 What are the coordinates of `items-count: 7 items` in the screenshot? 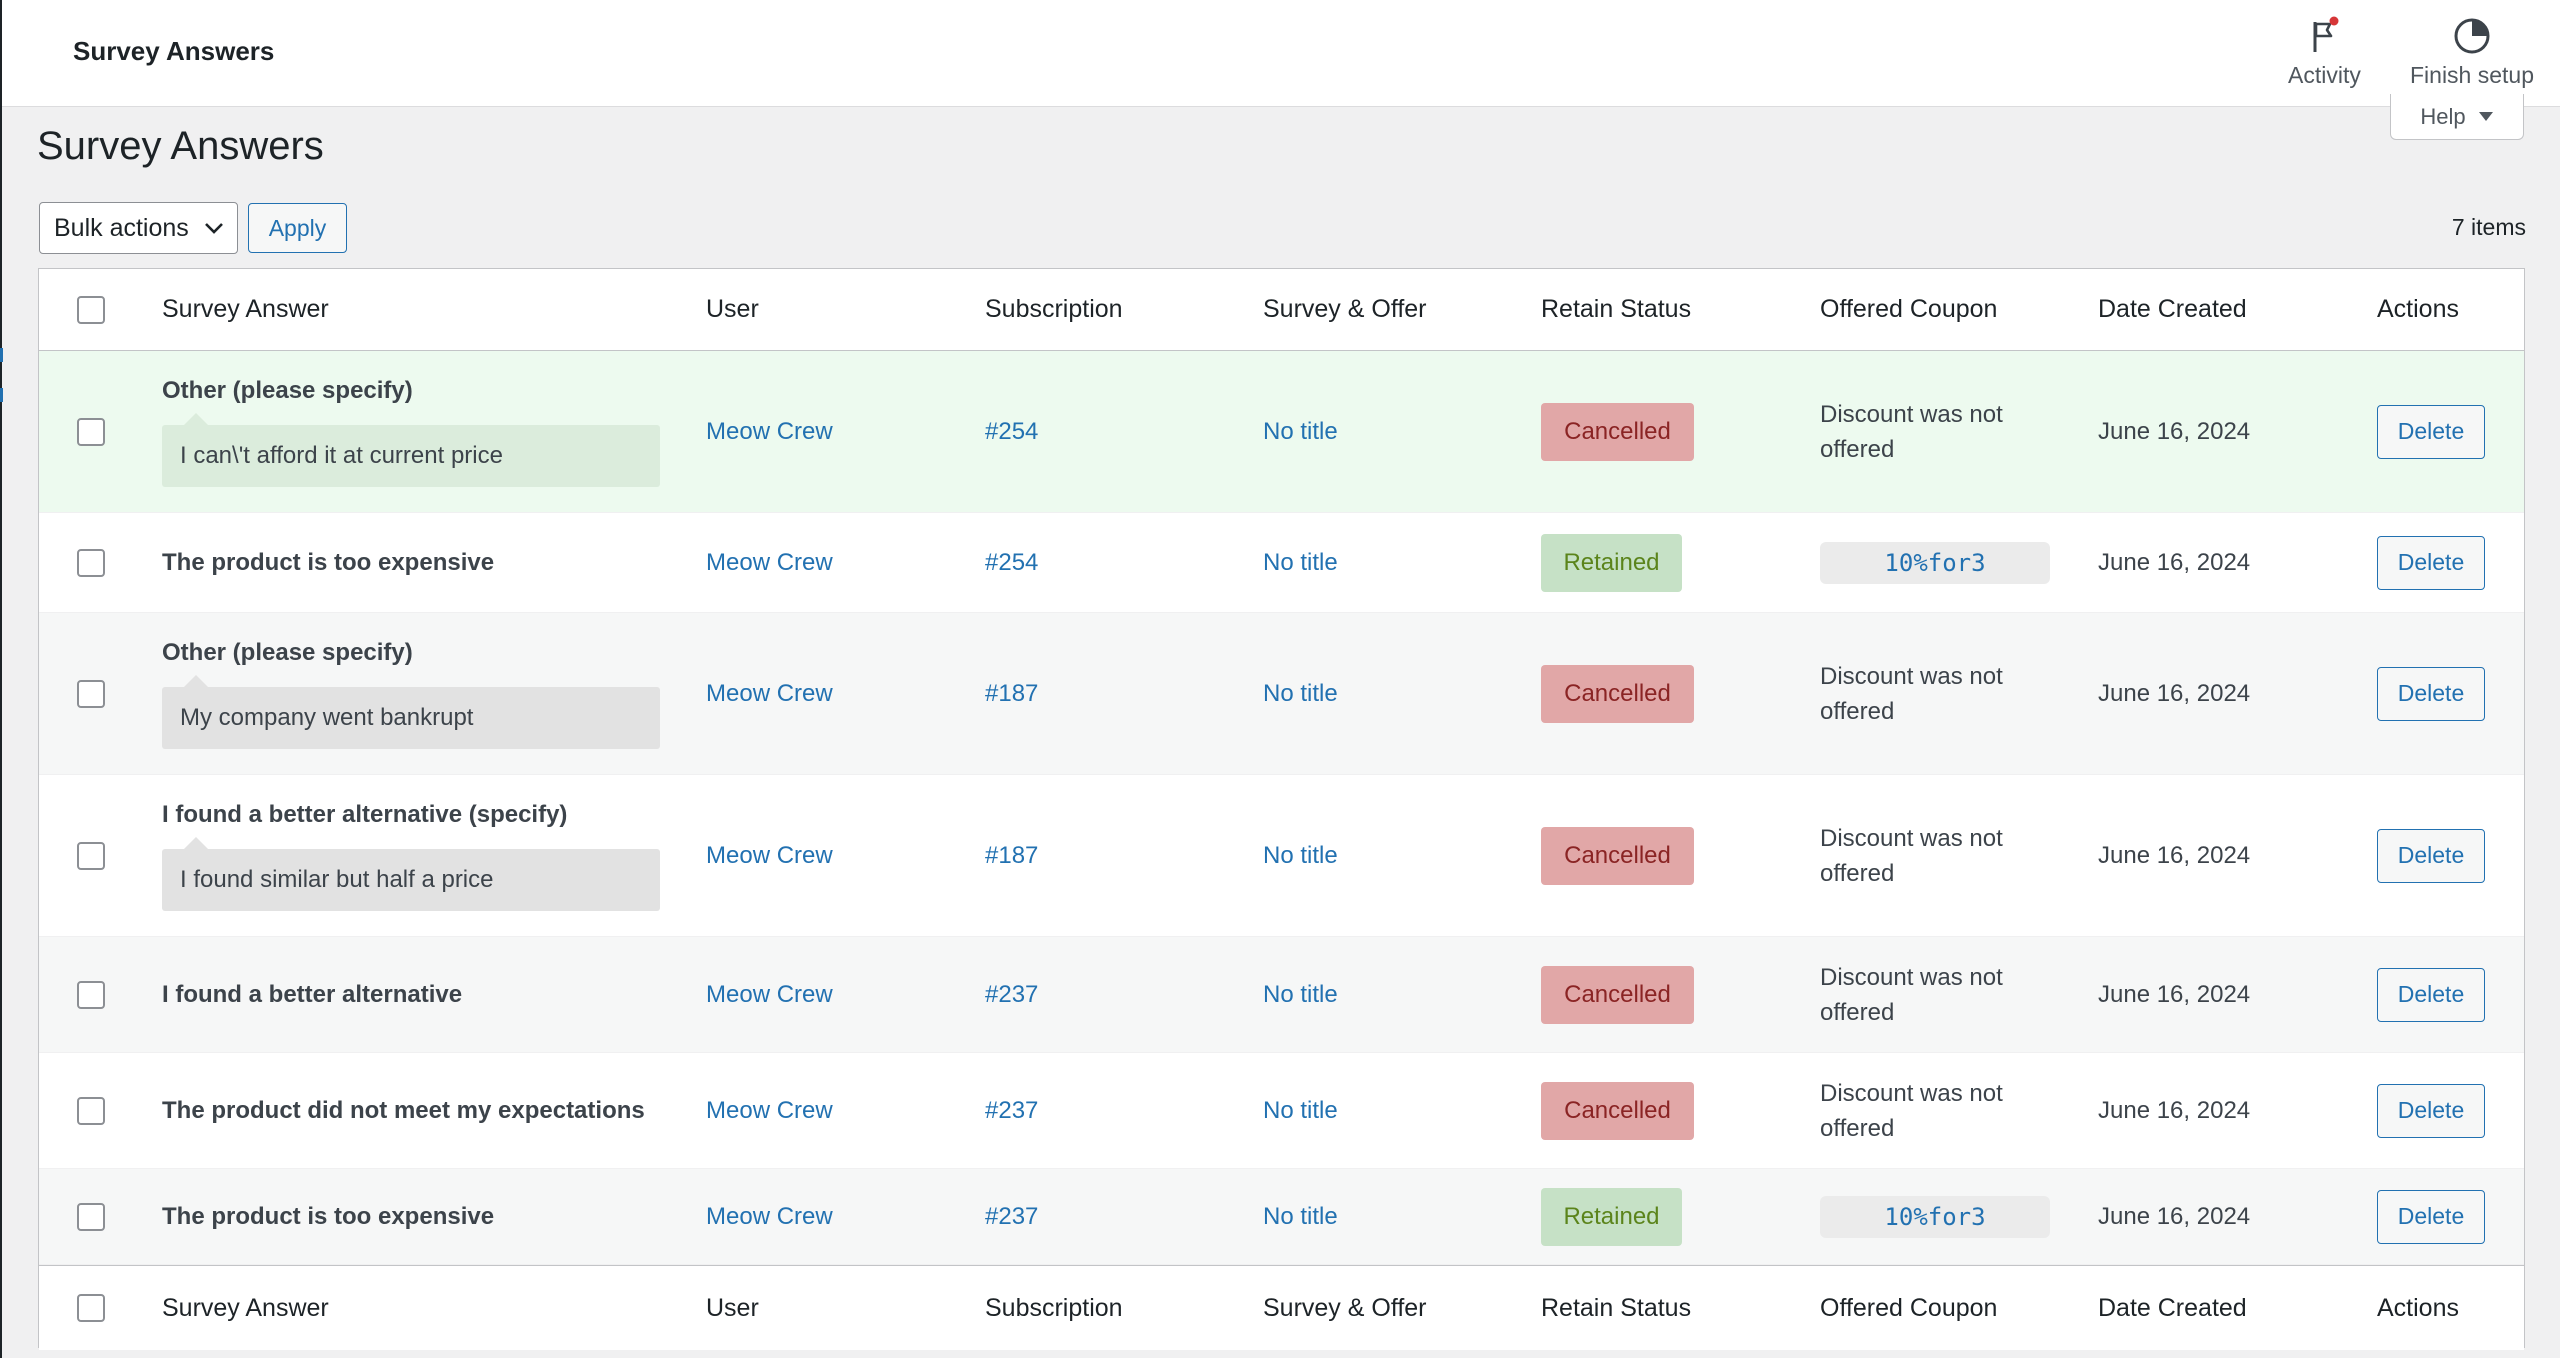 It's located at (2488, 227).